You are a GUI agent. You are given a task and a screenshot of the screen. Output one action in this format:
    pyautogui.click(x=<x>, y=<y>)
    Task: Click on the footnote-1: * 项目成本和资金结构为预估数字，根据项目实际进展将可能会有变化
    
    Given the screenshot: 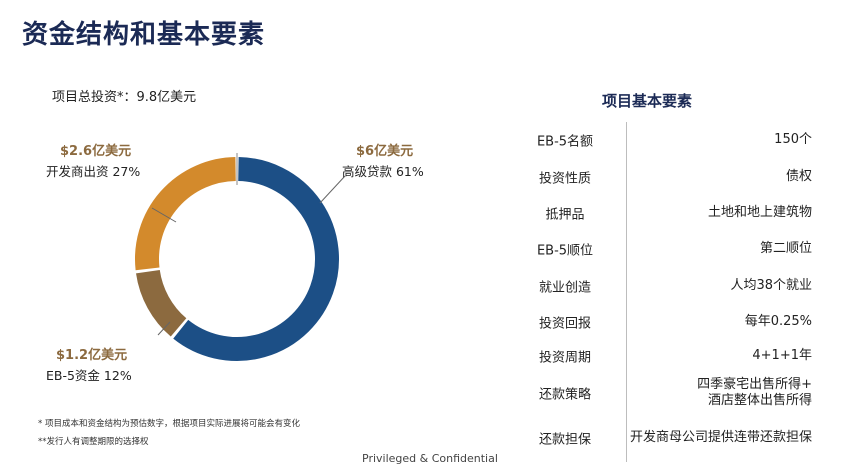 What is the action you would take?
    pyautogui.click(x=169, y=424)
    